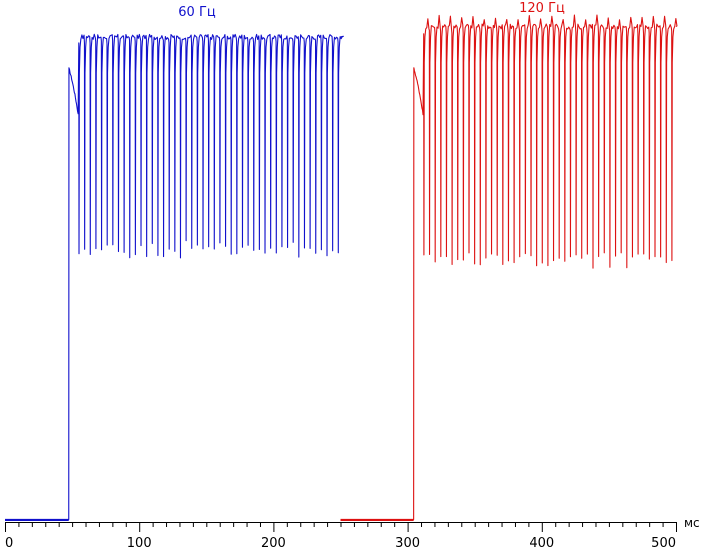  What do you see at coordinates (197, 12) in the screenshot?
I see `series-label-60hz: 60 Гц` at bounding box center [197, 12].